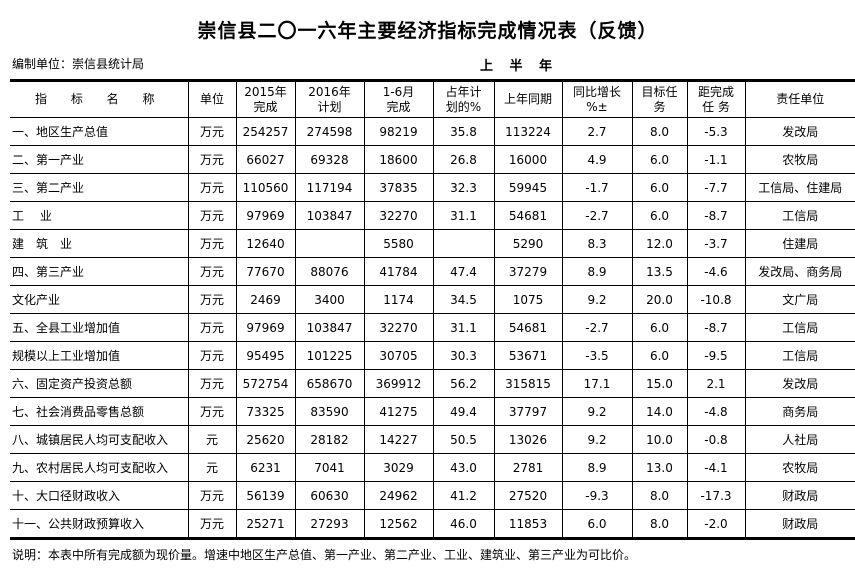  Describe the element at coordinates (463, 99) in the screenshot. I see `header-percent-of-plan: 占年计 划的%` at that location.